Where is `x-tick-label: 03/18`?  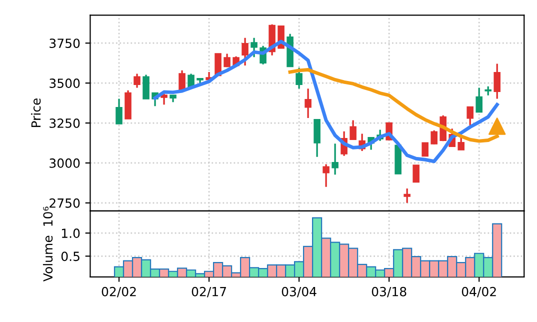 x-tick-label: 03/18 is located at coordinates (389, 292).